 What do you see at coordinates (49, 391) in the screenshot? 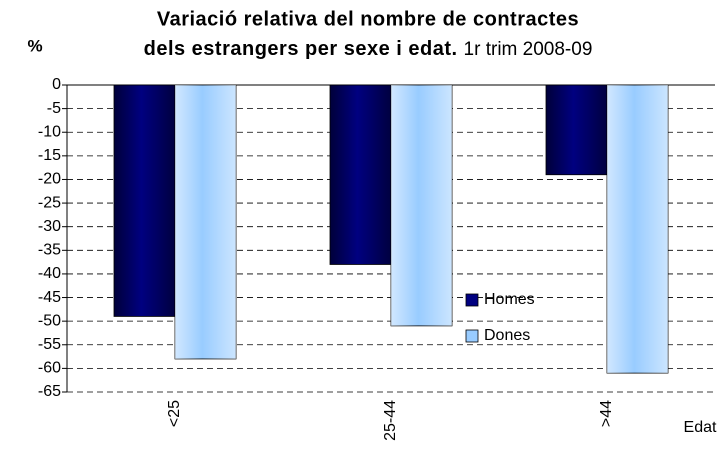
I see `y-tick-label: -65` at bounding box center [49, 391].